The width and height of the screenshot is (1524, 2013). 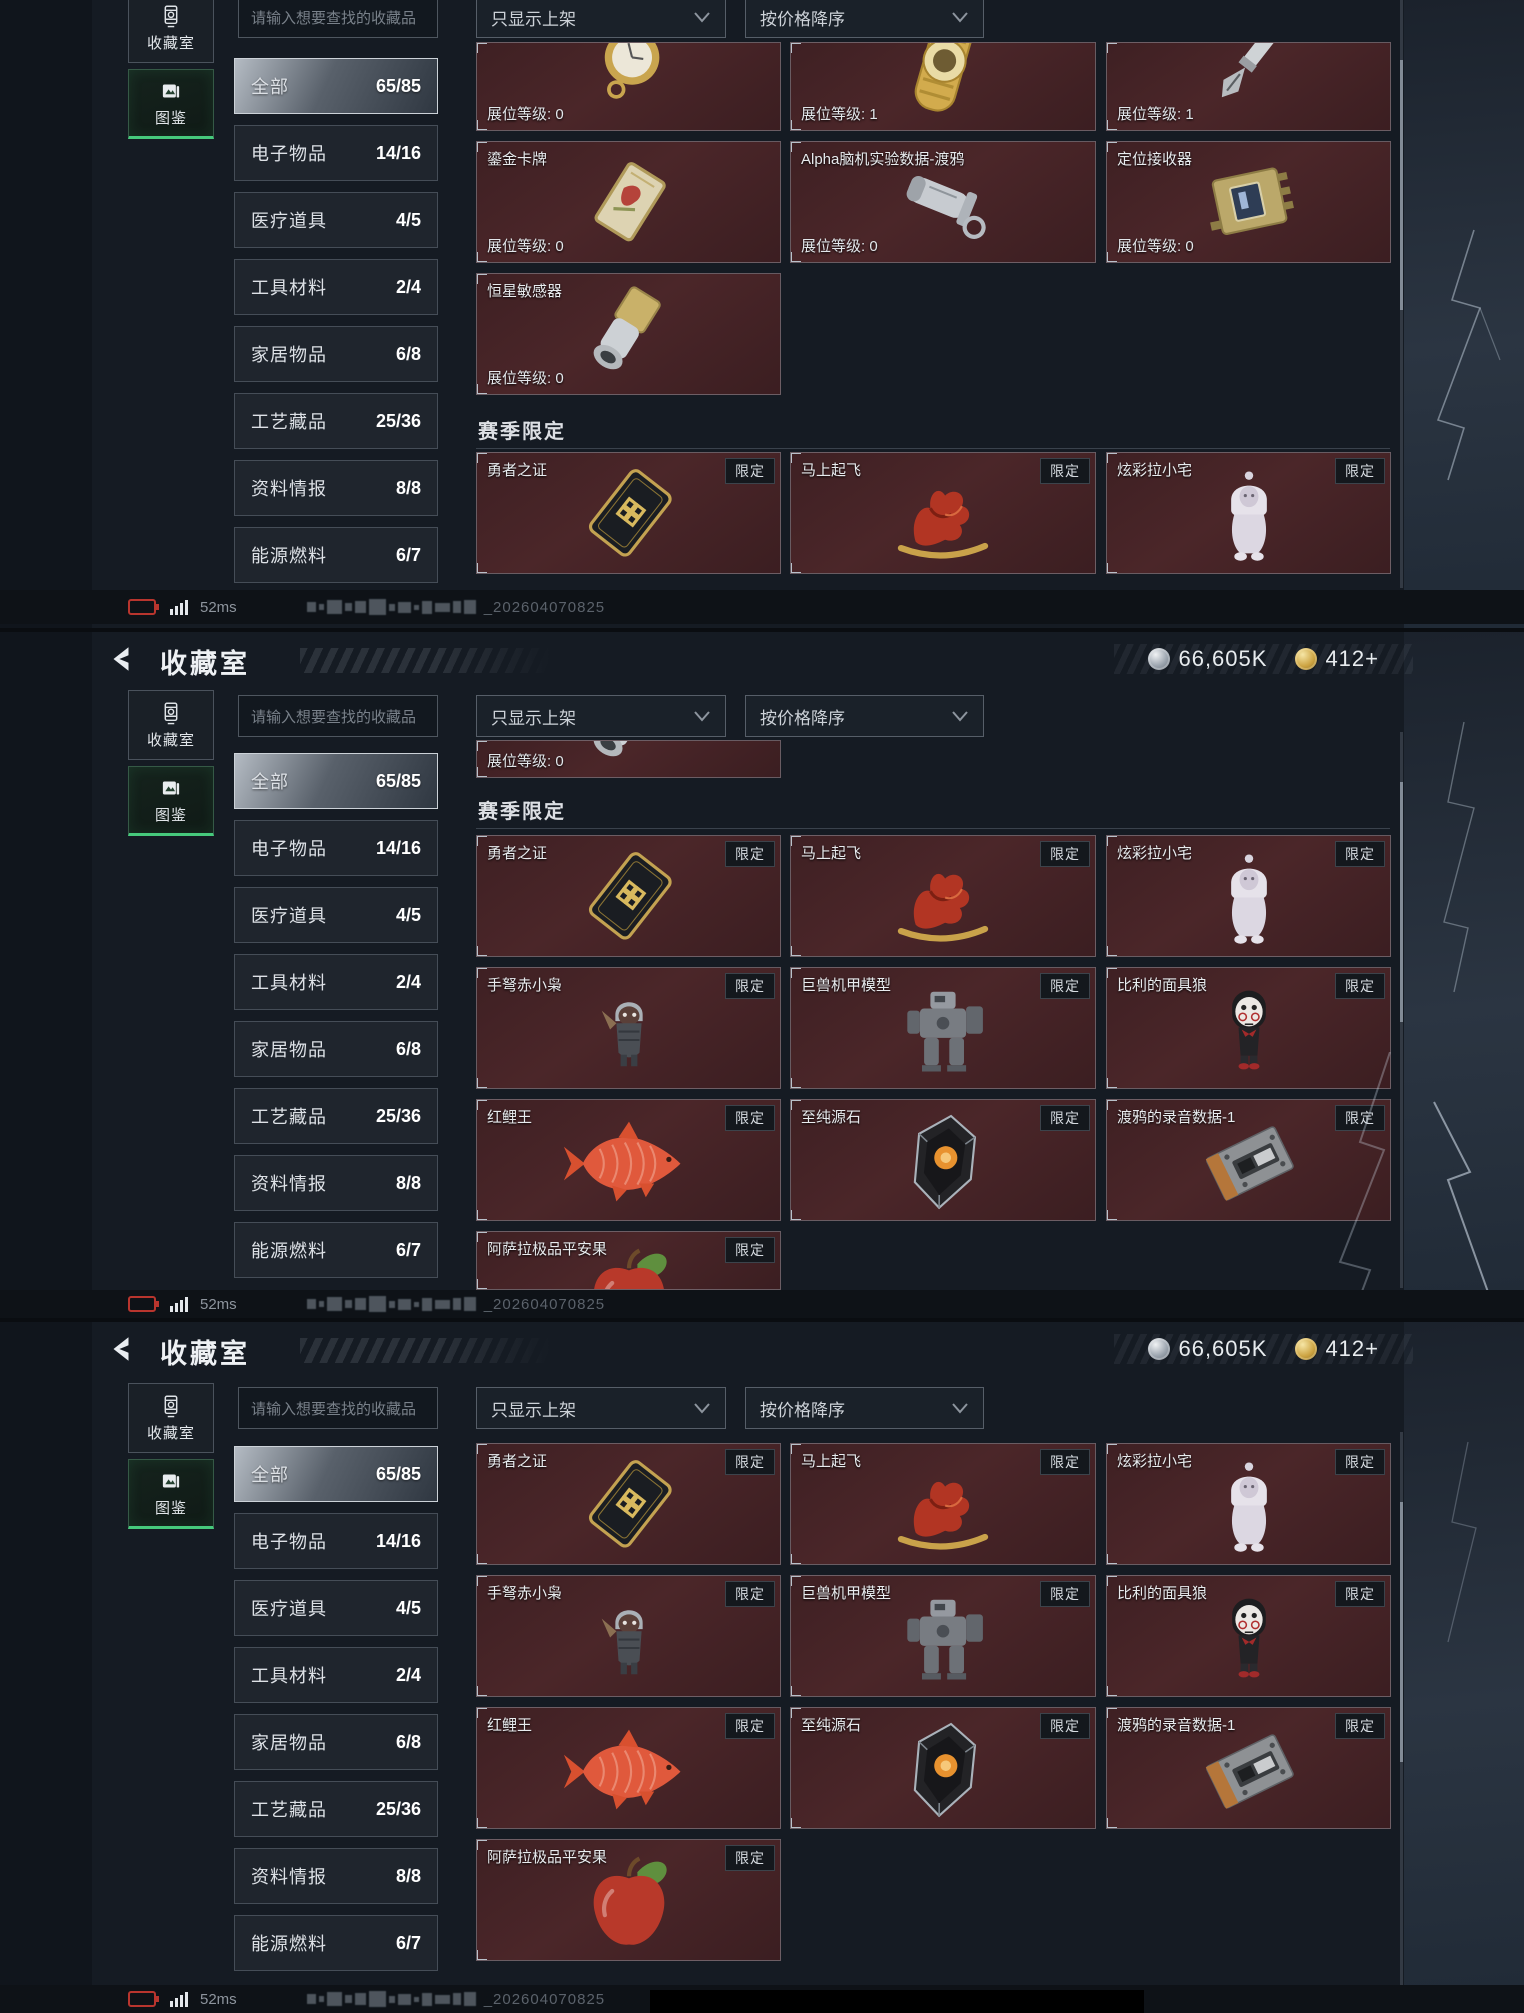 What do you see at coordinates (1248, 86) in the screenshot?
I see `item-card-fountain_pen: 展位等级: 1` at bounding box center [1248, 86].